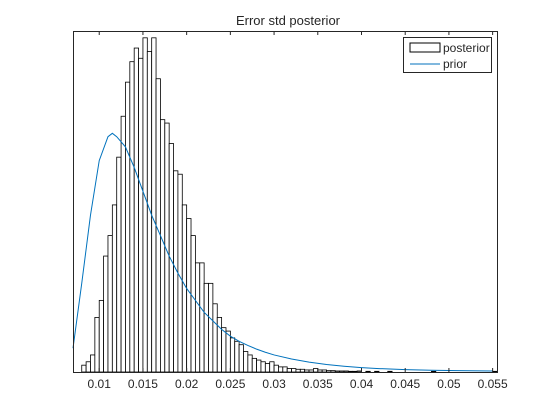 Image resolution: width=560 pixels, height=420 pixels. I want to click on legend-posterior-label: posterior, so click(466, 48).